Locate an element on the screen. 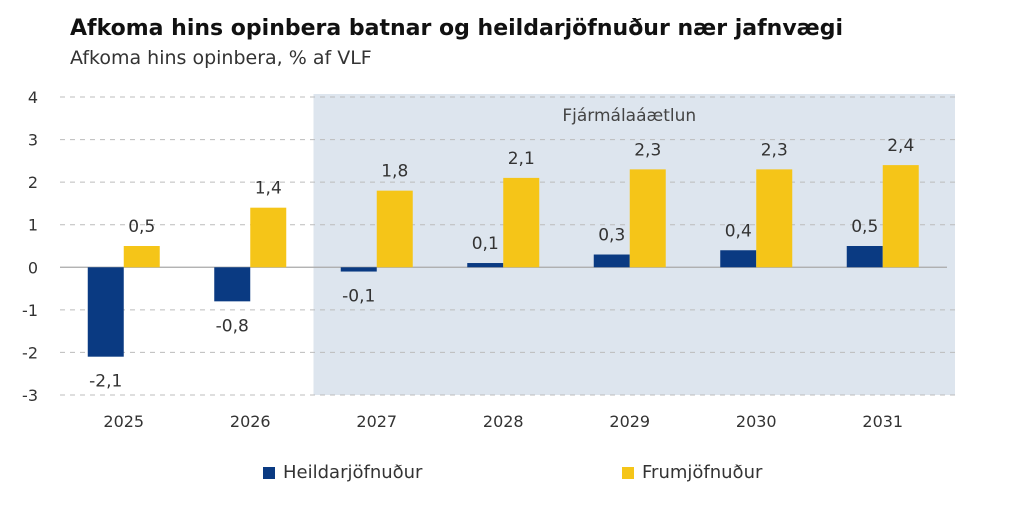 The width and height of the screenshot is (1024, 515). data-label: 2,1 is located at coordinates (521, 159).